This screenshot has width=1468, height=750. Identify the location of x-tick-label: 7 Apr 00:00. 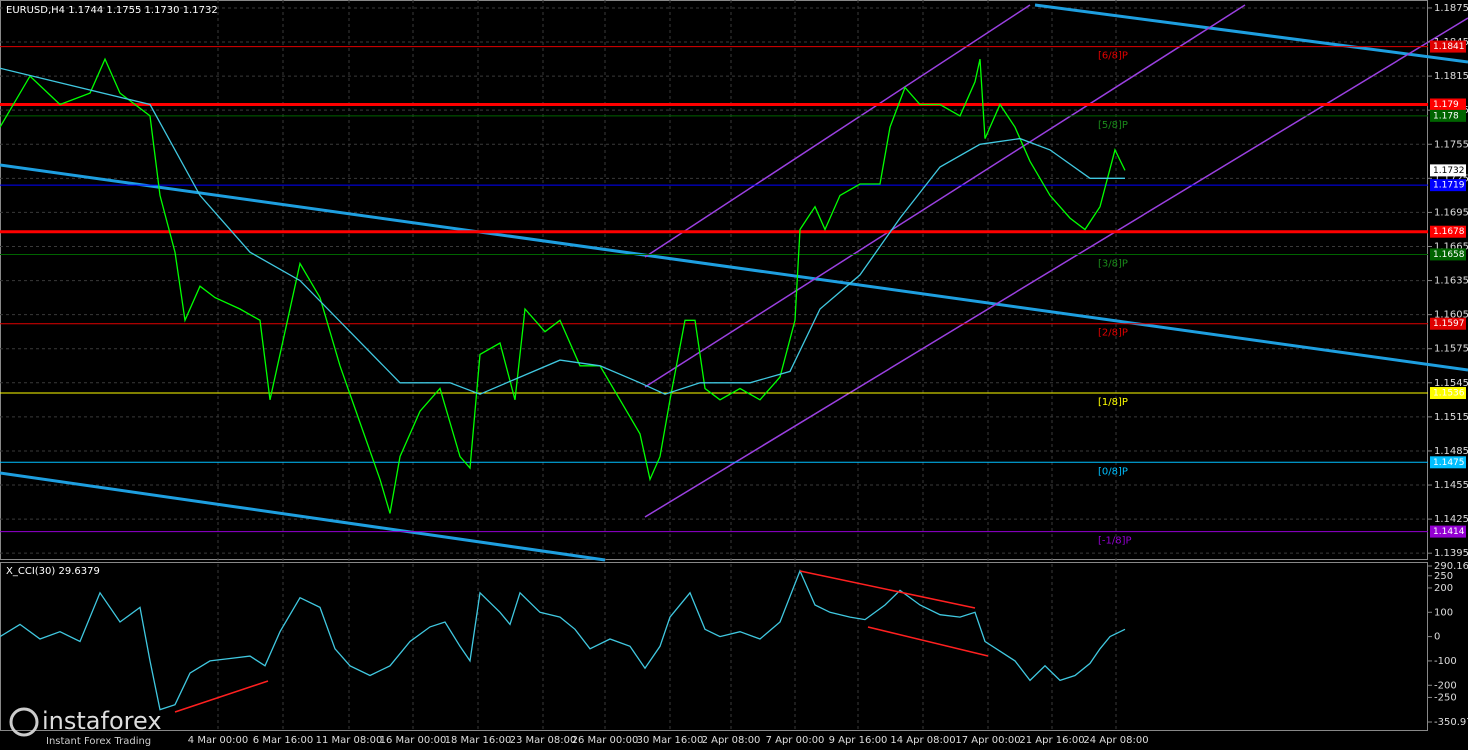
(795, 740).